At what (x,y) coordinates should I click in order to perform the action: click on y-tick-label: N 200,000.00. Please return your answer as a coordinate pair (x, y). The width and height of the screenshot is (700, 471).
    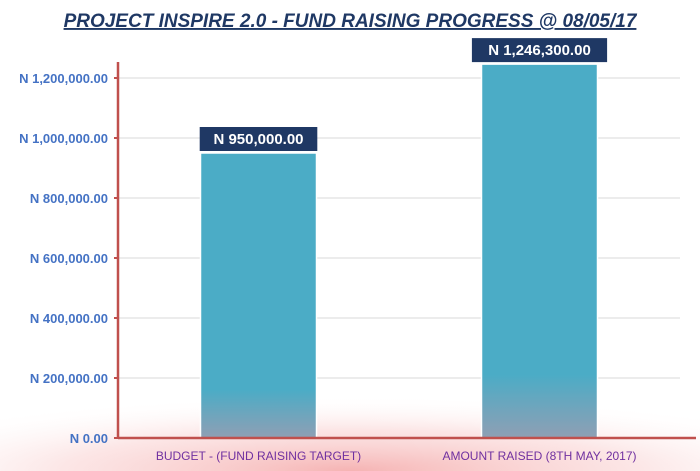
    Looking at the image, I should click on (69, 378).